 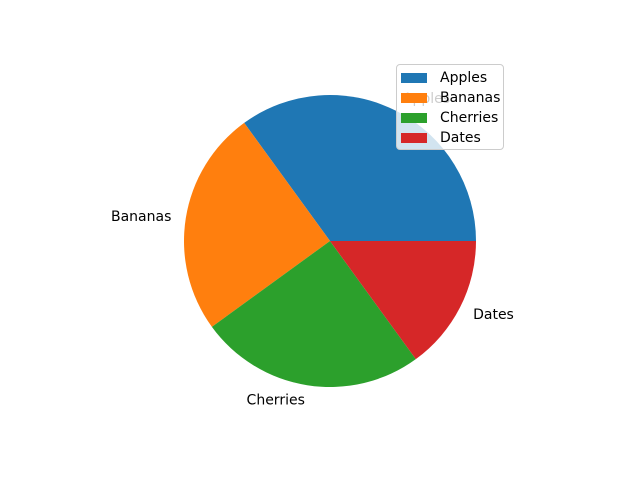 I want to click on legend-label-cherries: Cherries, so click(x=469, y=118).